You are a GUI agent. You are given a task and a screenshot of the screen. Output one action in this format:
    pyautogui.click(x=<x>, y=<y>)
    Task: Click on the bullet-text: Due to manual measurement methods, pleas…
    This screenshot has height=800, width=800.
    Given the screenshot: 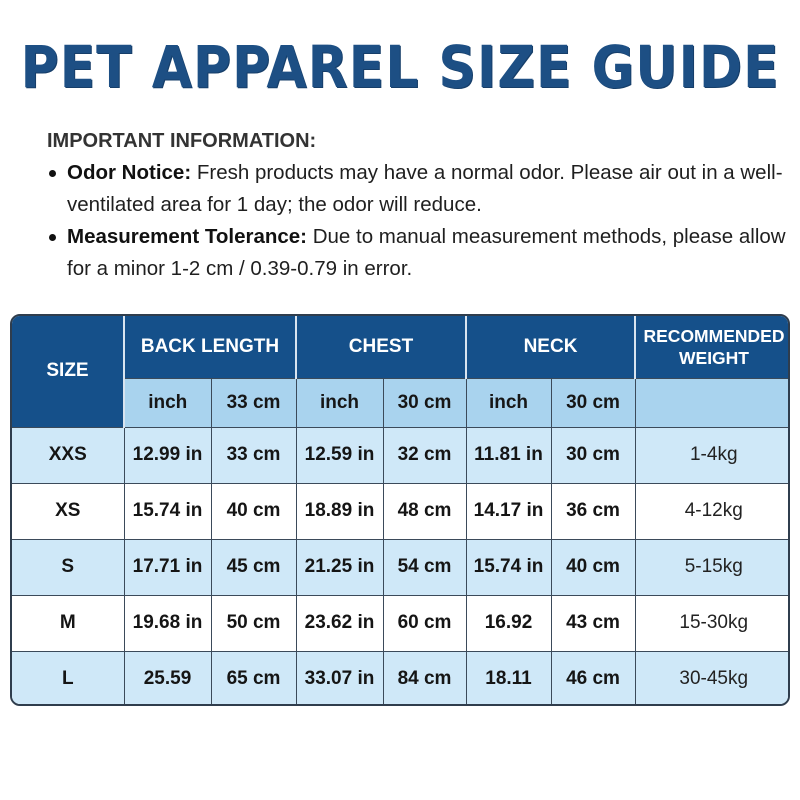 What is the action you would take?
    pyautogui.click(x=426, y=252)
    